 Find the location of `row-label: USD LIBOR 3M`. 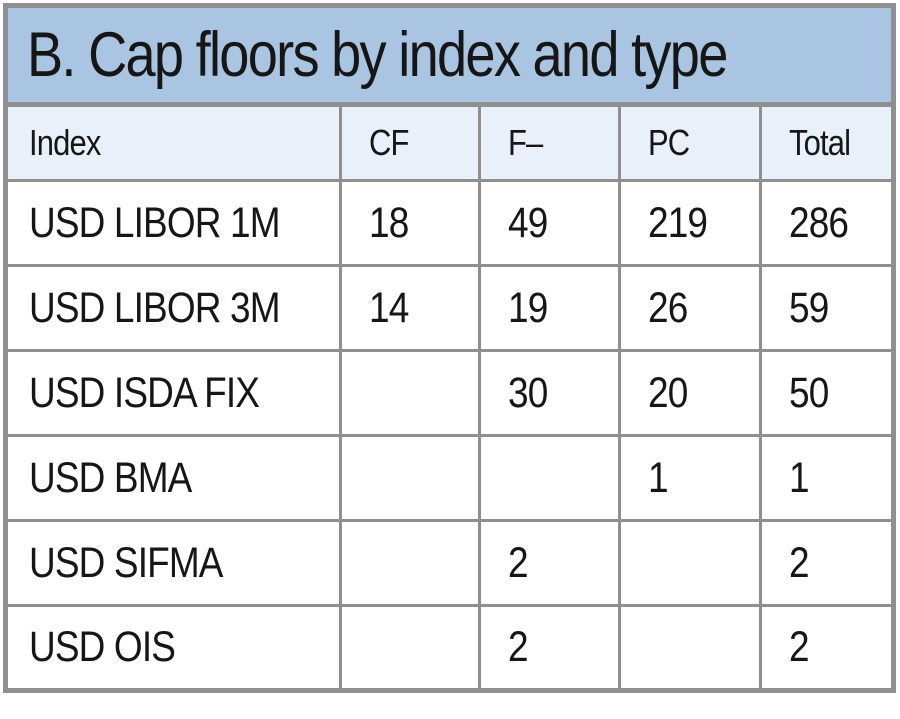

row-label: USD LIBOR 3M is located at coordinates (155, 307).